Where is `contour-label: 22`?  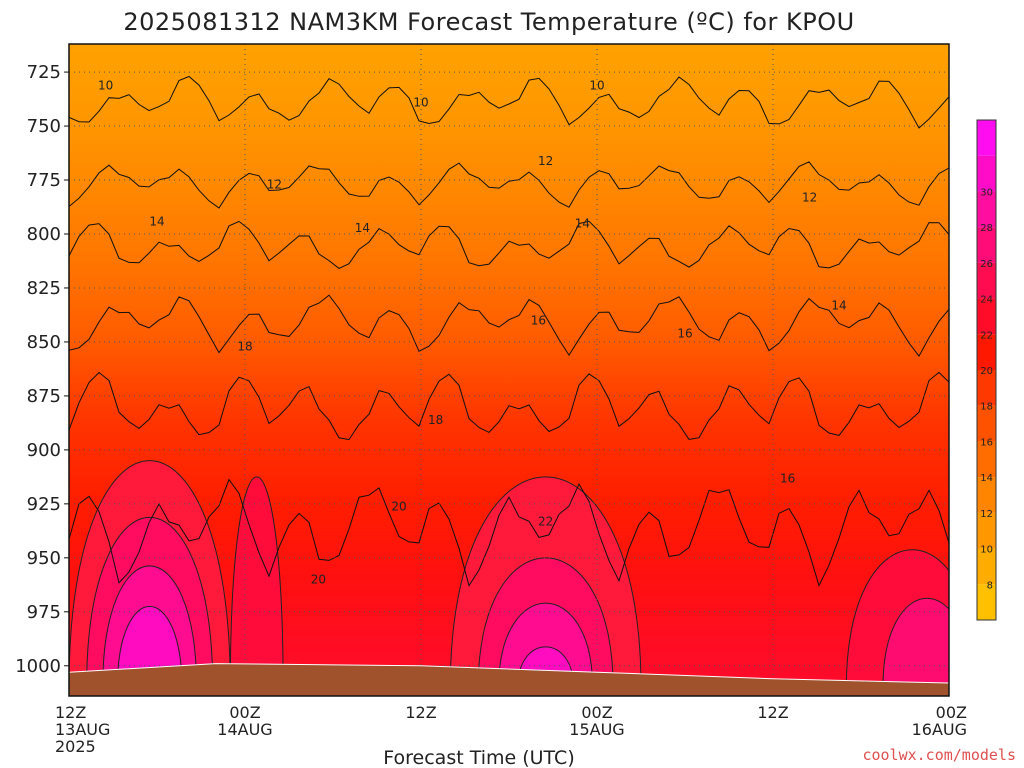 contour-label: 22 is located at coordinates (545, 521).